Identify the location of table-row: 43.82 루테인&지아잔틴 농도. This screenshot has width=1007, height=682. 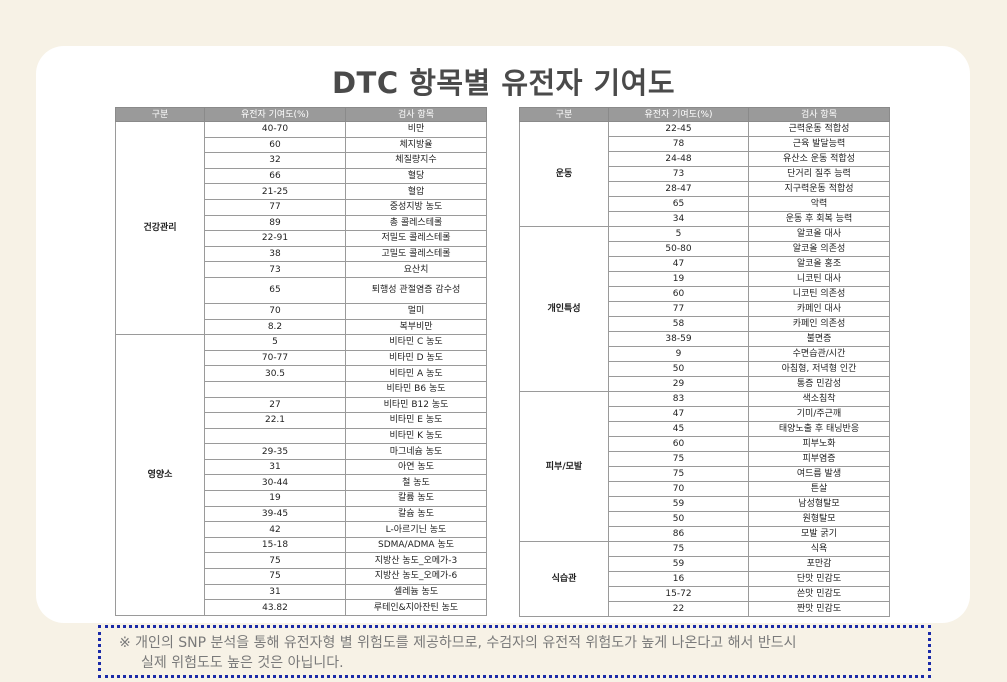
(301, 607).